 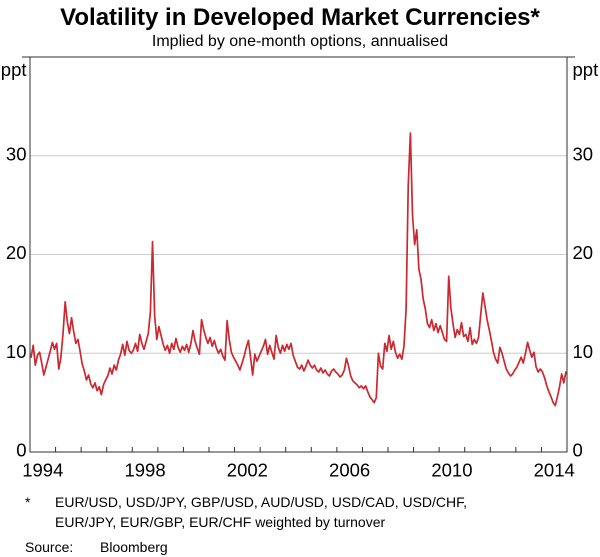 I want to click on x-axis-label: 1998, so click(x=144, y=470).